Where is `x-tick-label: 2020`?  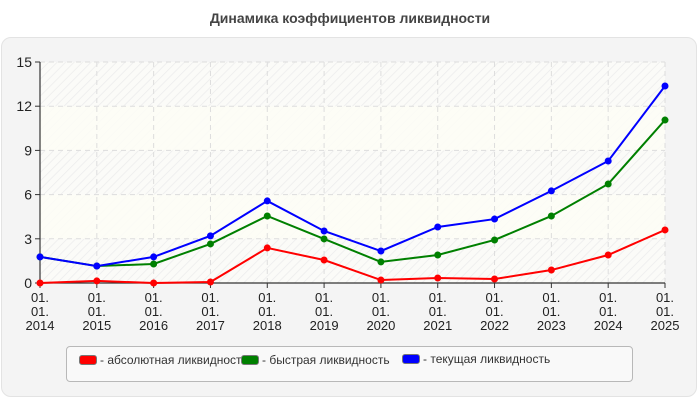 x-tick-label: 2020 is located at coordinates (380, 325).